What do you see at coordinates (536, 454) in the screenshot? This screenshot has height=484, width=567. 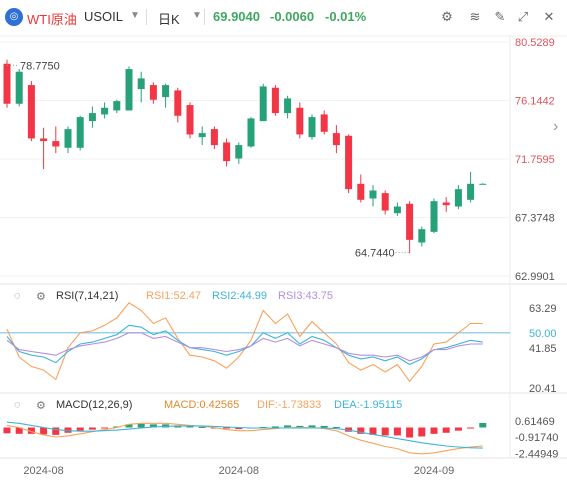 I see `macd-y-tick-label: -2.44949` at bounding box center [536, 454].